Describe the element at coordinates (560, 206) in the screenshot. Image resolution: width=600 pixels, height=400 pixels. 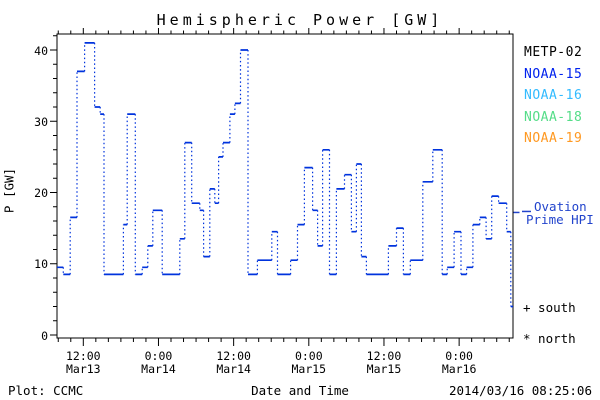
I see `ovation-legend-line1: Ovation` at that location.